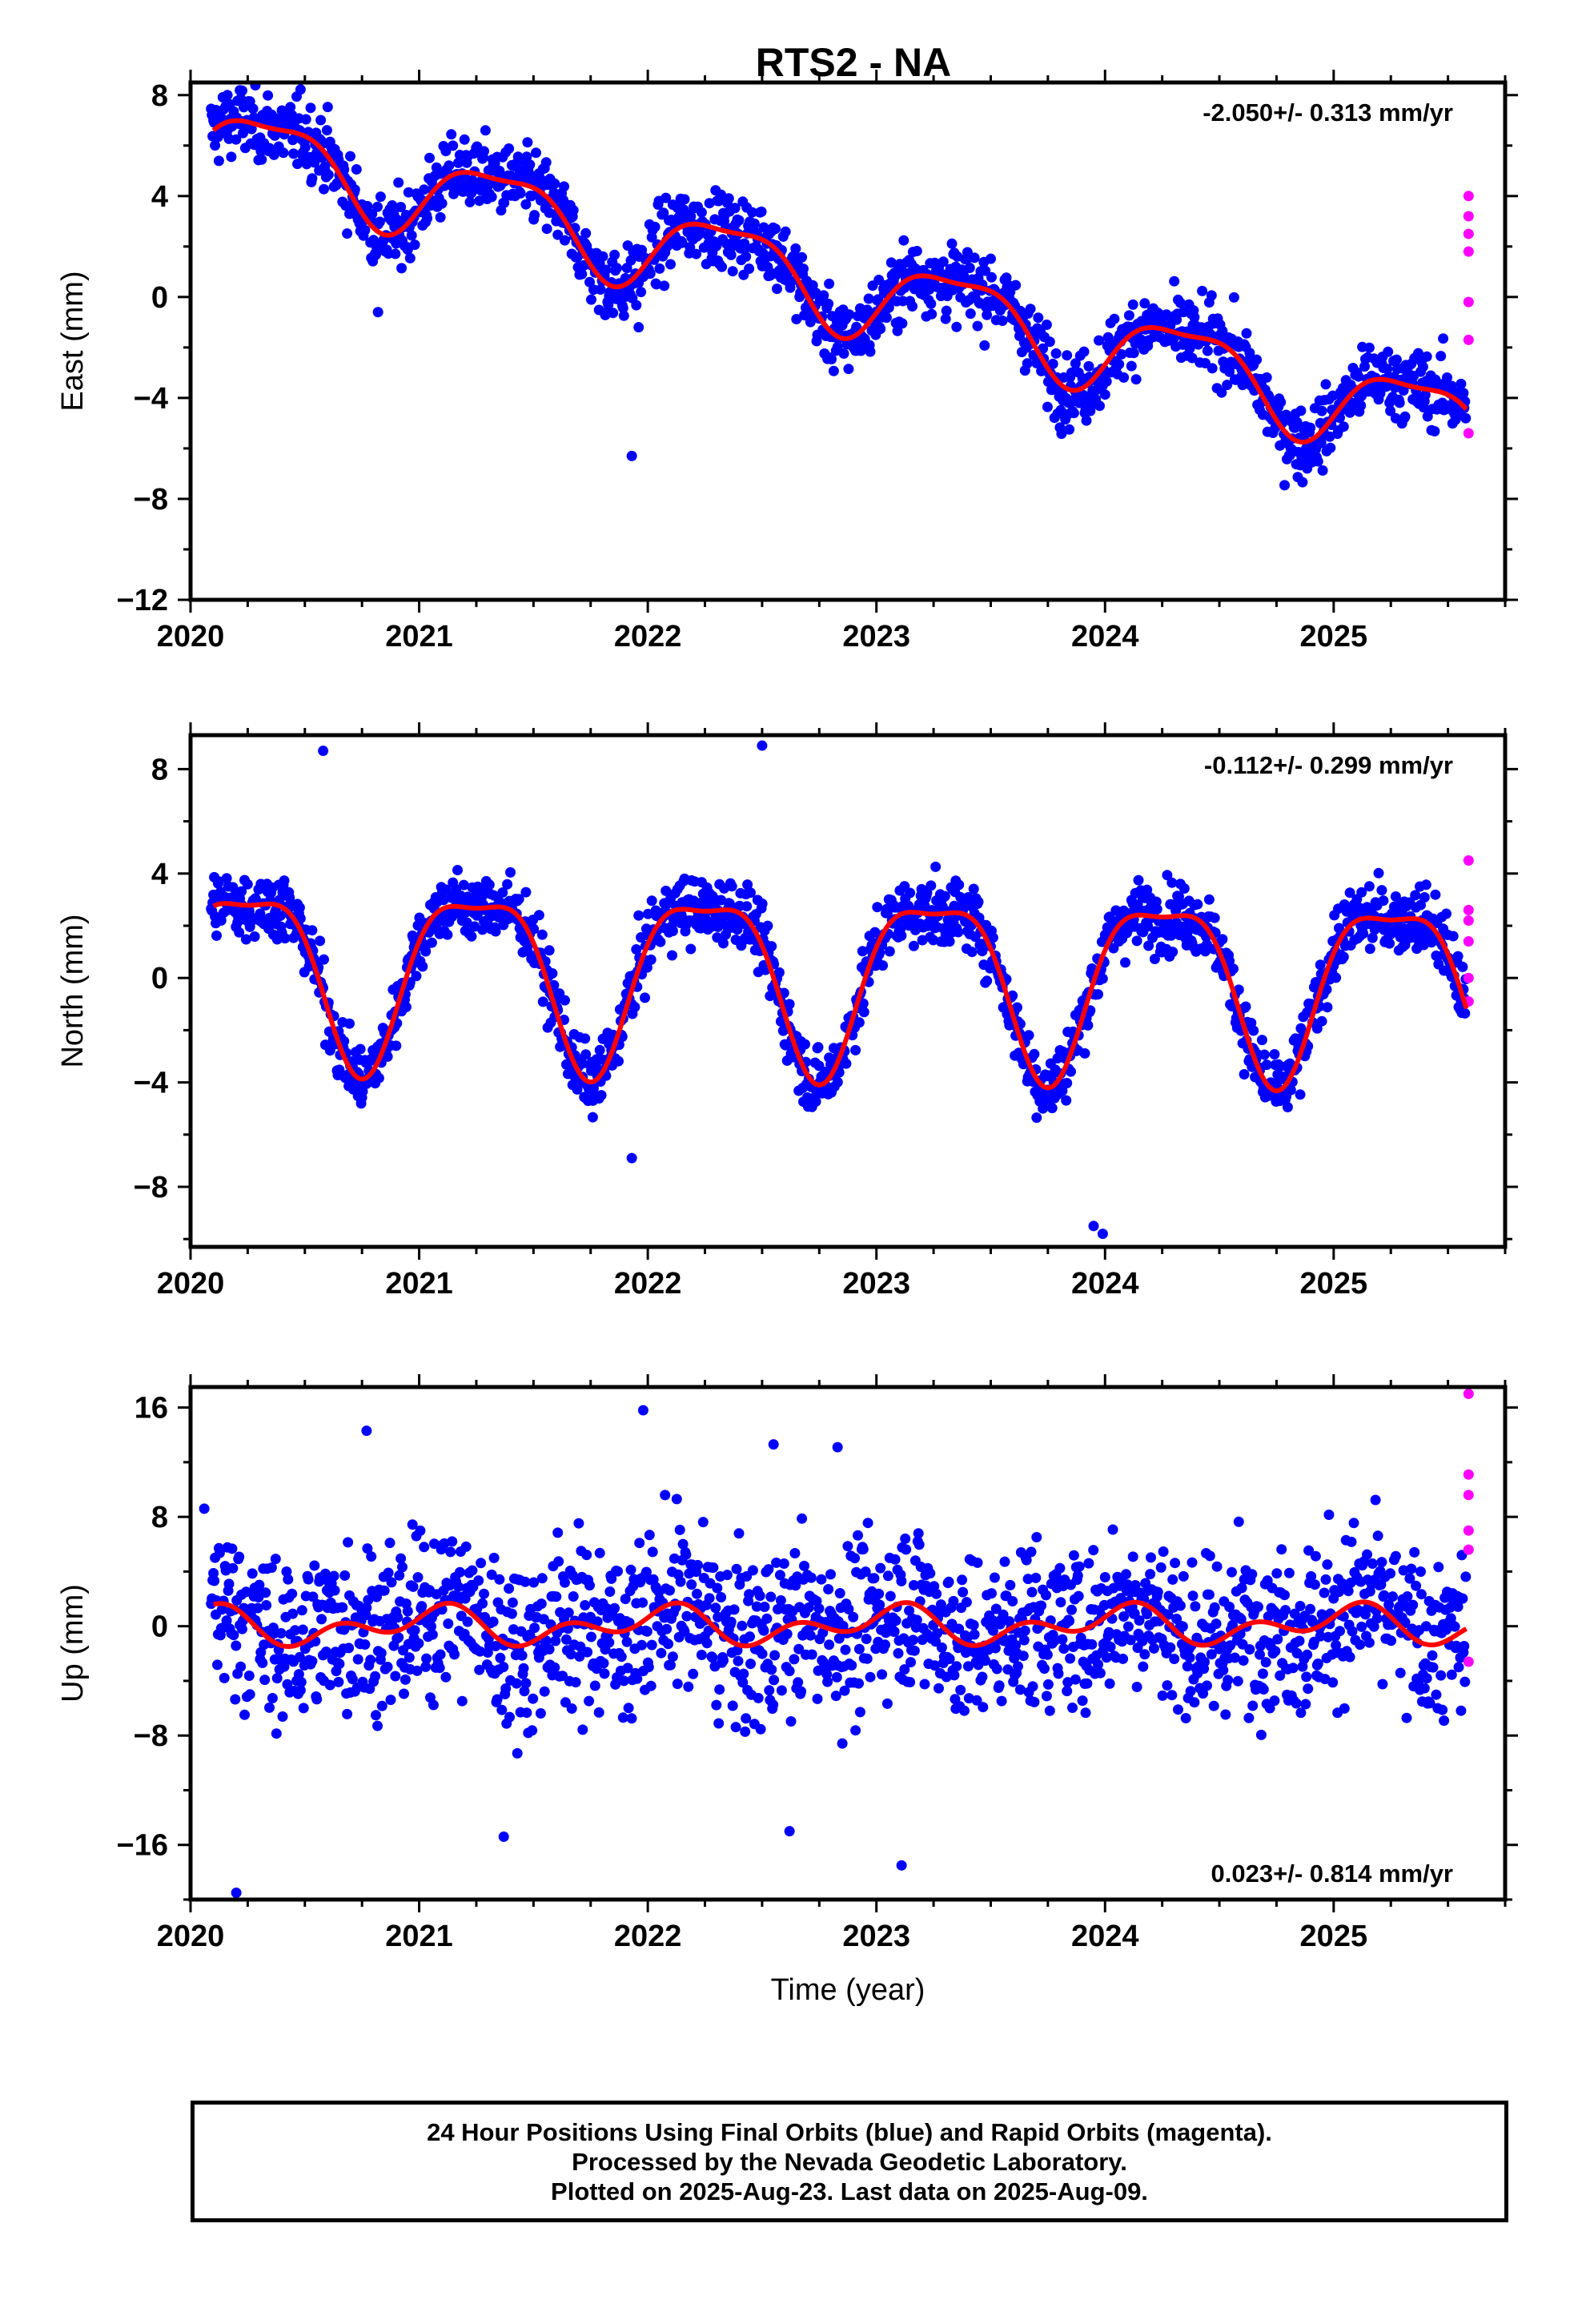 The image size is (1582, 2324). Describe the element at coordinates (159, 874) in the screenshot. I see `y-tick-label: 4` at that location.